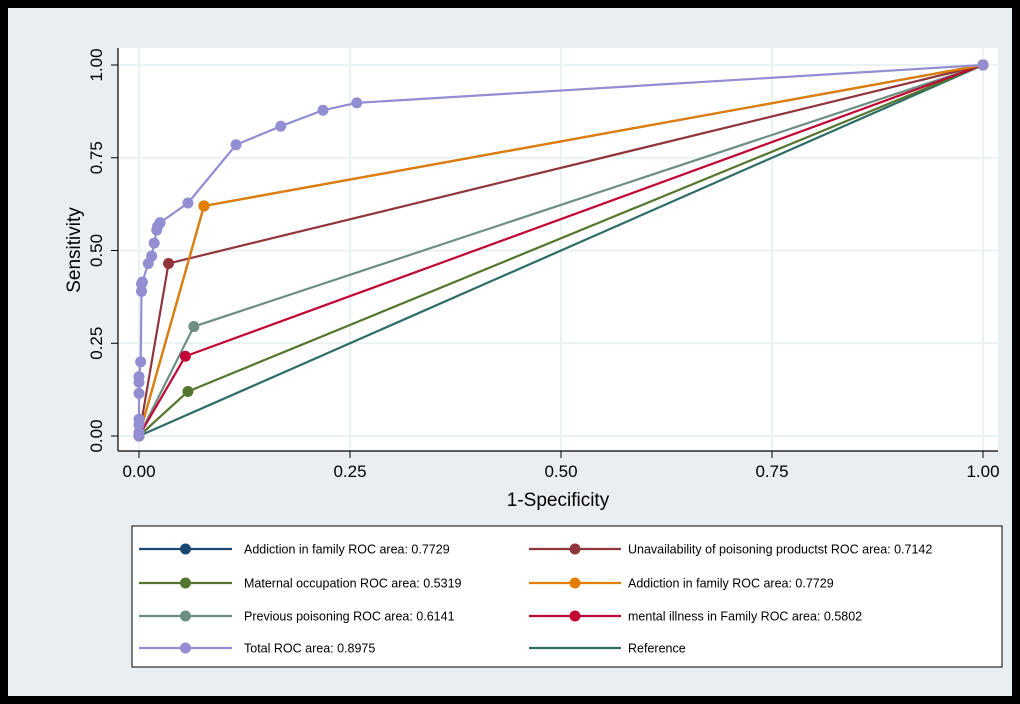 The image size is (1020, 704). What do you see at coordinates (96, 250) in the screenshot?
I see `y-tick-label: 0.50` at bounding box center [96, 250].